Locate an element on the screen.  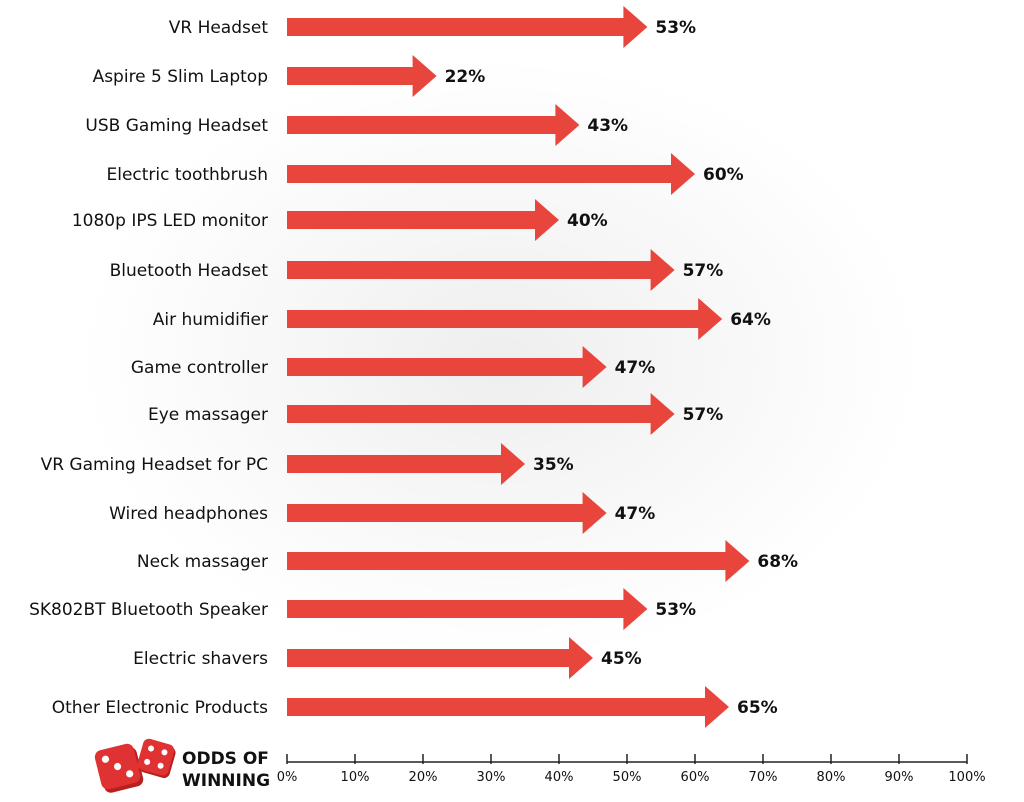
category-label: USB Gaming Headset is located at coordinates (176, 126).